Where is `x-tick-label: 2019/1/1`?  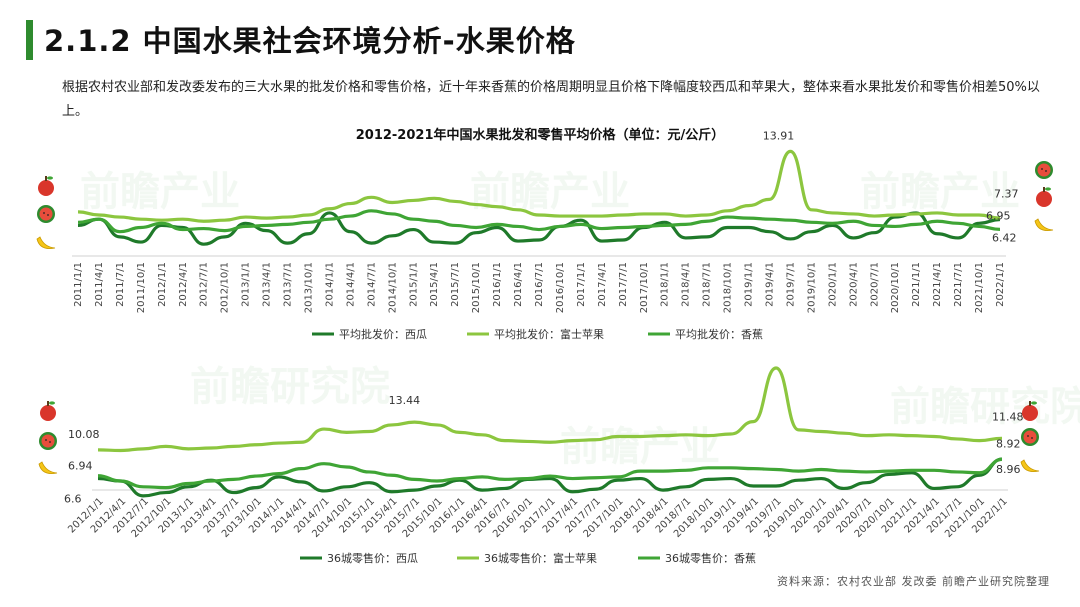 x-tick-label: 2019/1/1 is located at coordinates (749, 284).